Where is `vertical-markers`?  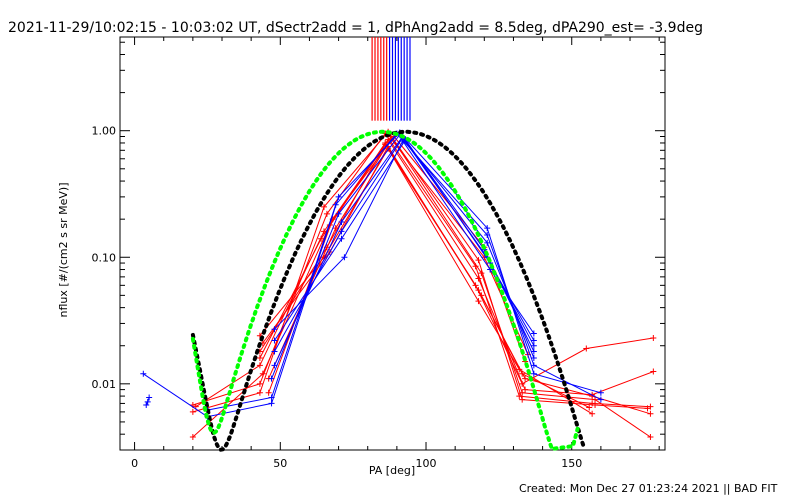
vertical-markers is located at coordinates (391, 79).